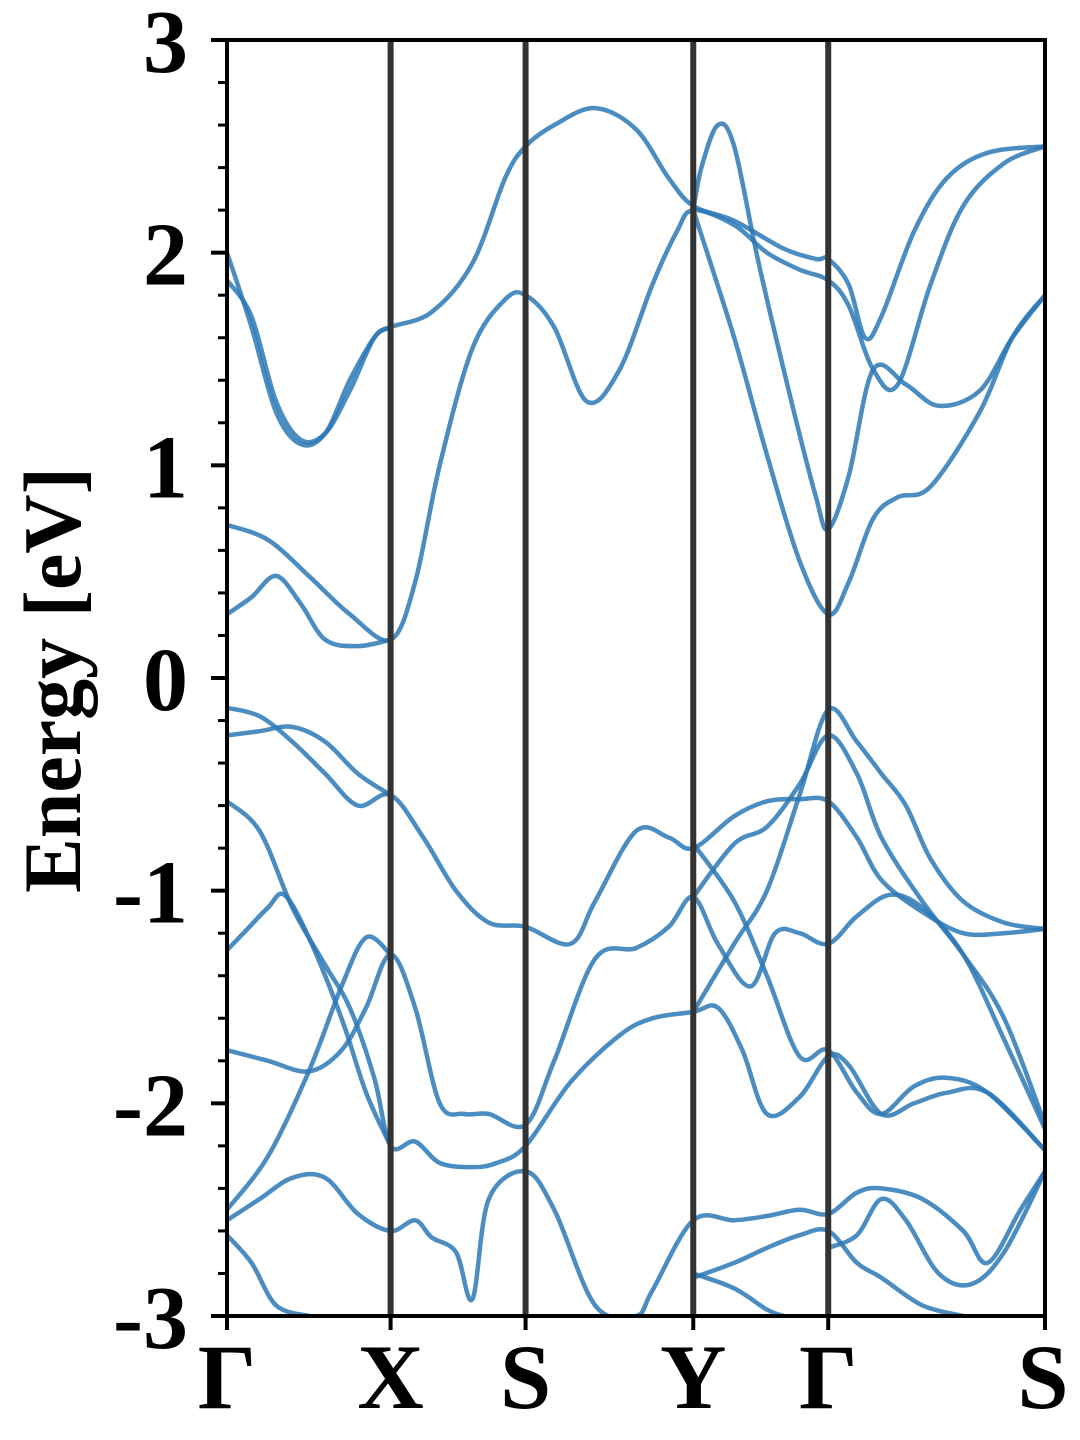 Image resolution: width=1080 pixels, height=1440 pixels. What do you see at coordinates (525, 1377) in the screenshot?
I see `x-tick-label-2: S` at bounding box center [525, 1377].